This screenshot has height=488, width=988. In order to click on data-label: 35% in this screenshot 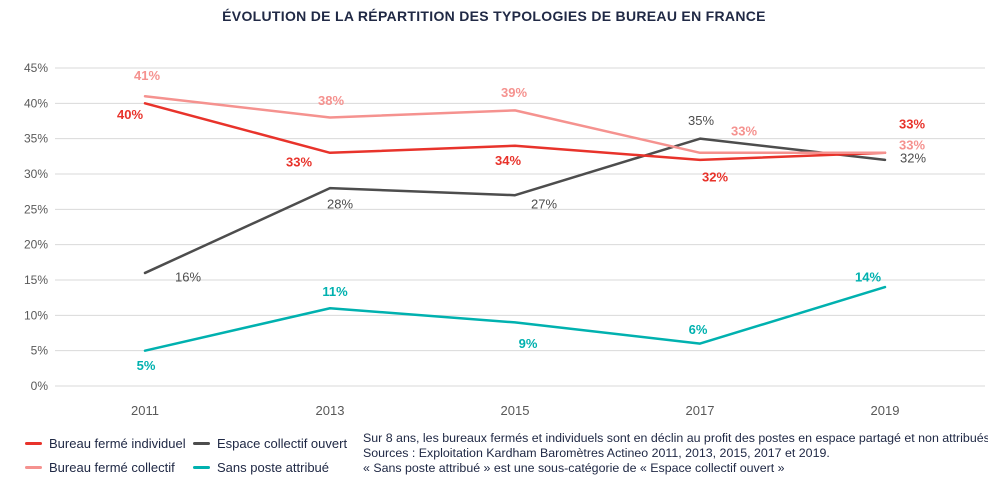, I will do `click(701, 120)`.